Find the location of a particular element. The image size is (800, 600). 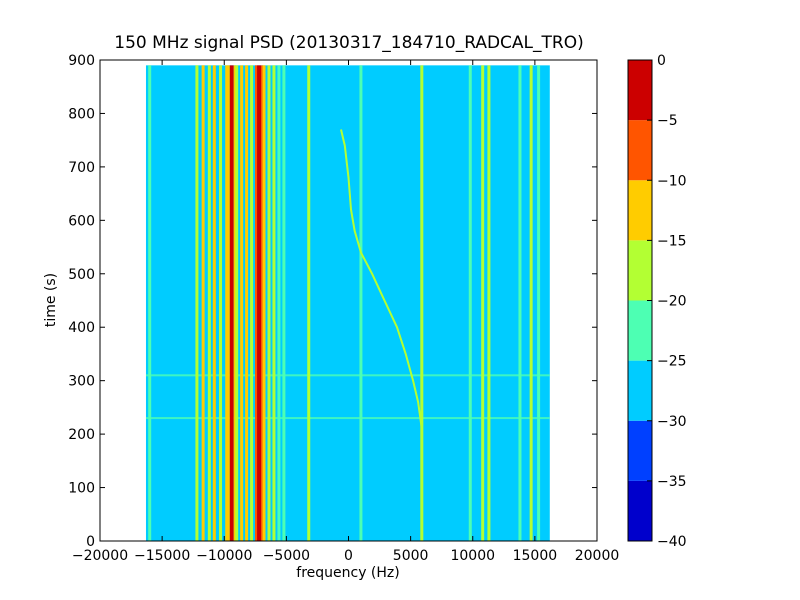

x-tick-label: 5000 is located at coordinates (411, 556).